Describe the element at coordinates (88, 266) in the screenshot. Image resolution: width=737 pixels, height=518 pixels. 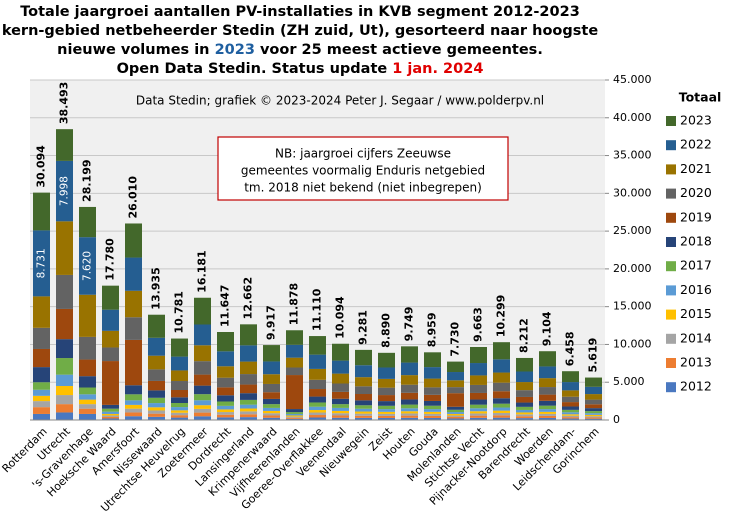
I see `data-label: 7.620` at that location.